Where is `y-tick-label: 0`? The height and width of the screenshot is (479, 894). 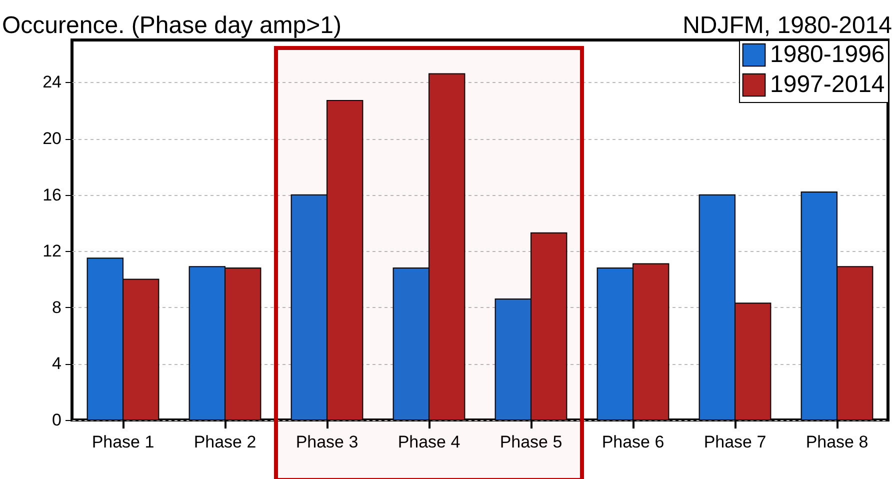 y-tick-label: 0 is located at coordinates (57, 420).